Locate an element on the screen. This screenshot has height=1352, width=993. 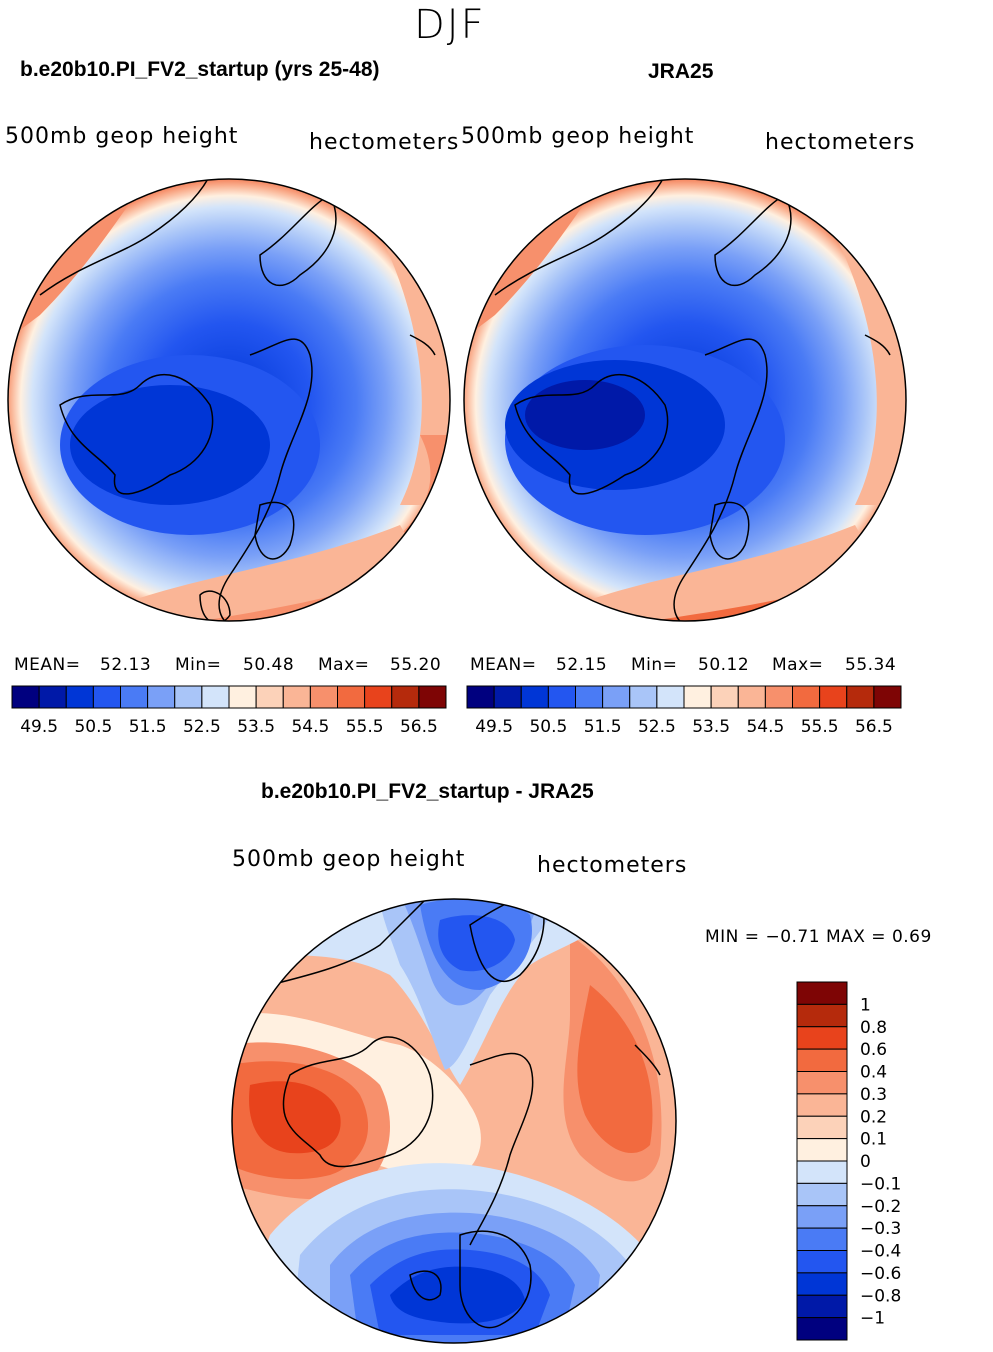
panel3-colorbar-tick-label: −0.8 is located at coordinates (880, 1296).